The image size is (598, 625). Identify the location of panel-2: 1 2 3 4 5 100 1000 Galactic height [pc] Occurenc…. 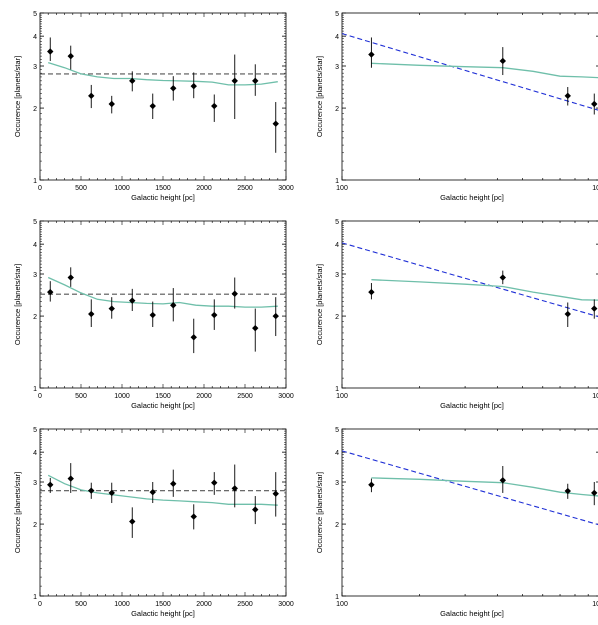
(456, 106).